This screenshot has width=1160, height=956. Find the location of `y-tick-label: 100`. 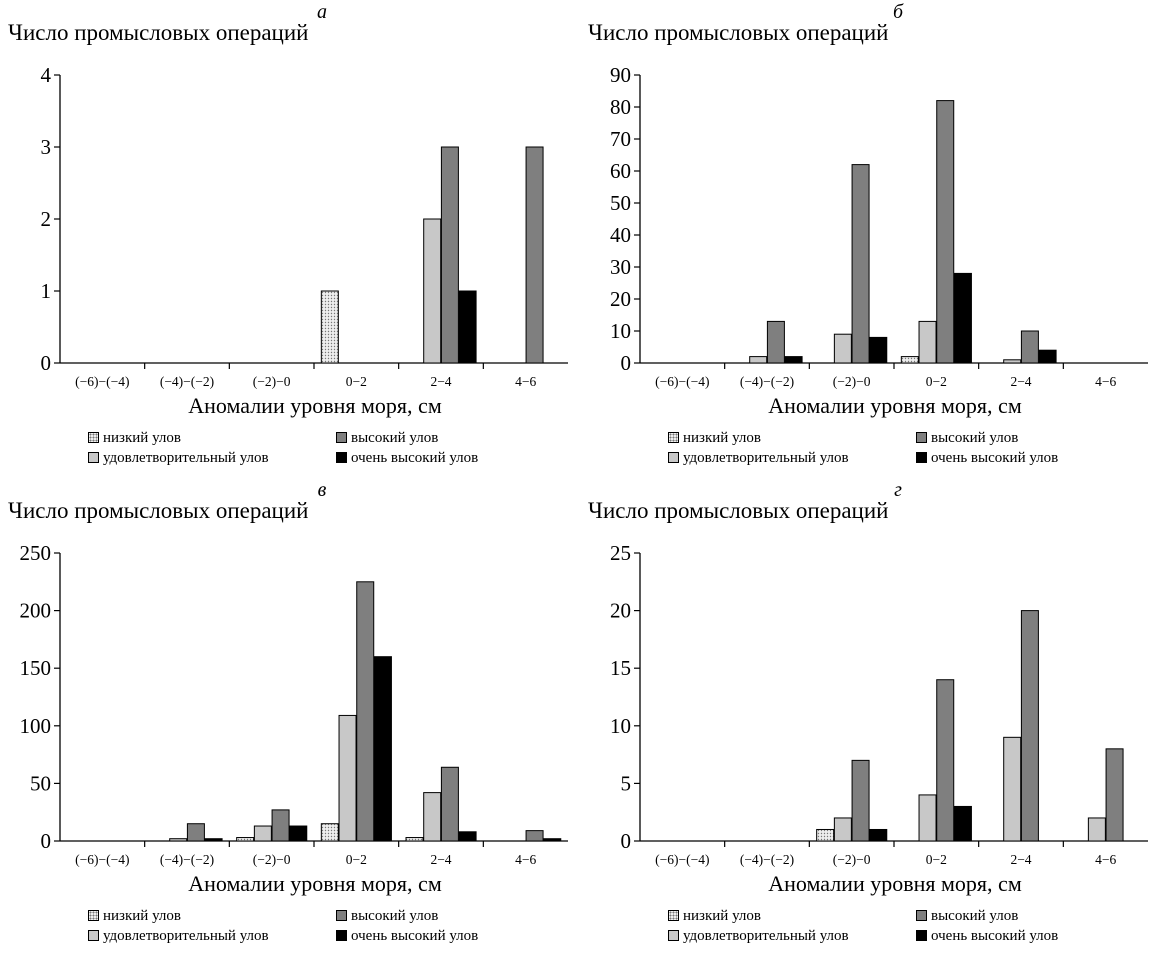

y-tick-label: 100 is located at coordinates (36, 726).